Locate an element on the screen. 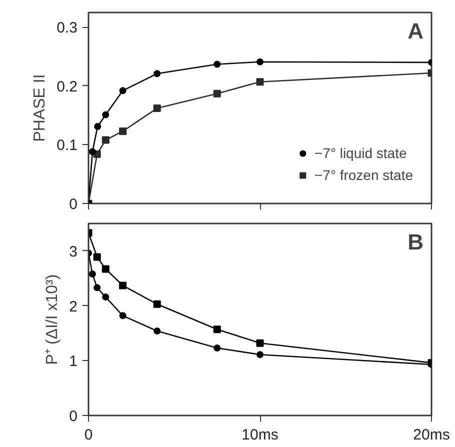 The height and width of the screenshot is (447, 455). y-tick-label: 1 is located at coordinates (73, 361).